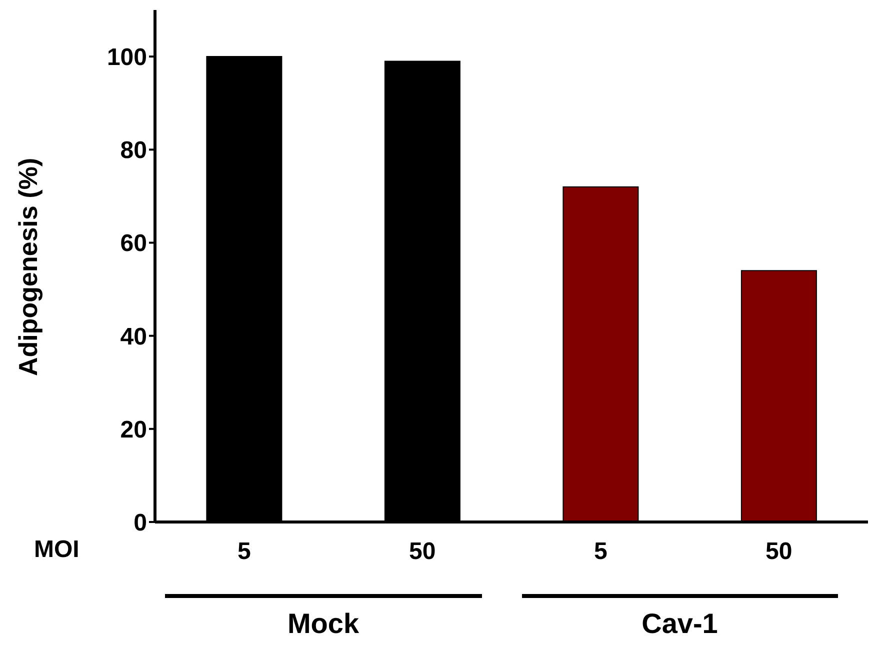  Describe the element at coordinates (133, 430) in the screenshot. I see `y-tick-label: 20` at that location.